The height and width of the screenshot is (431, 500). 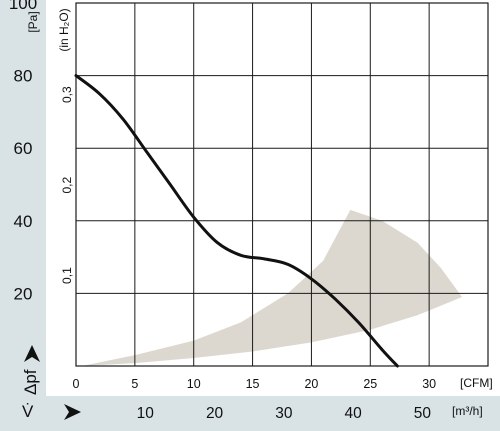 I want to click on x-axis-symbol: V̇, so click(x=28, y=411).